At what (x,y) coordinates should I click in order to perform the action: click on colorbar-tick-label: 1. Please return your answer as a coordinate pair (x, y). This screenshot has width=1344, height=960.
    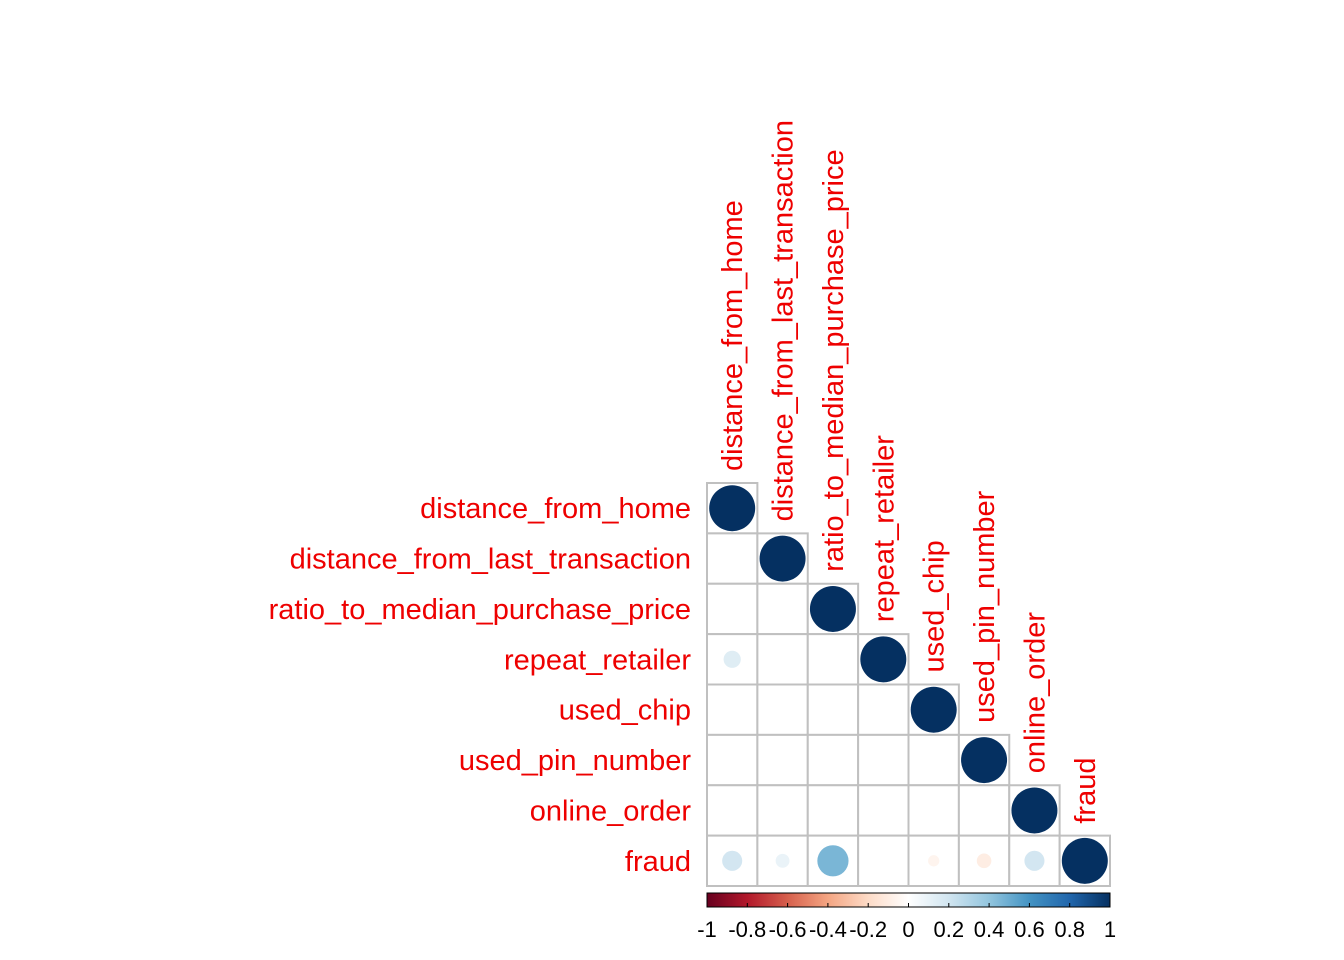
    Looking at the image, I should click on (1110, 929).